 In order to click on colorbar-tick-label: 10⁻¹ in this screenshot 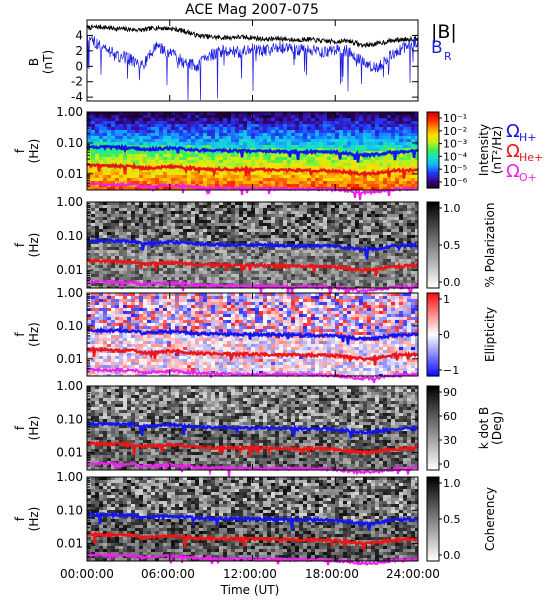, I will do `click(455, 118)`.